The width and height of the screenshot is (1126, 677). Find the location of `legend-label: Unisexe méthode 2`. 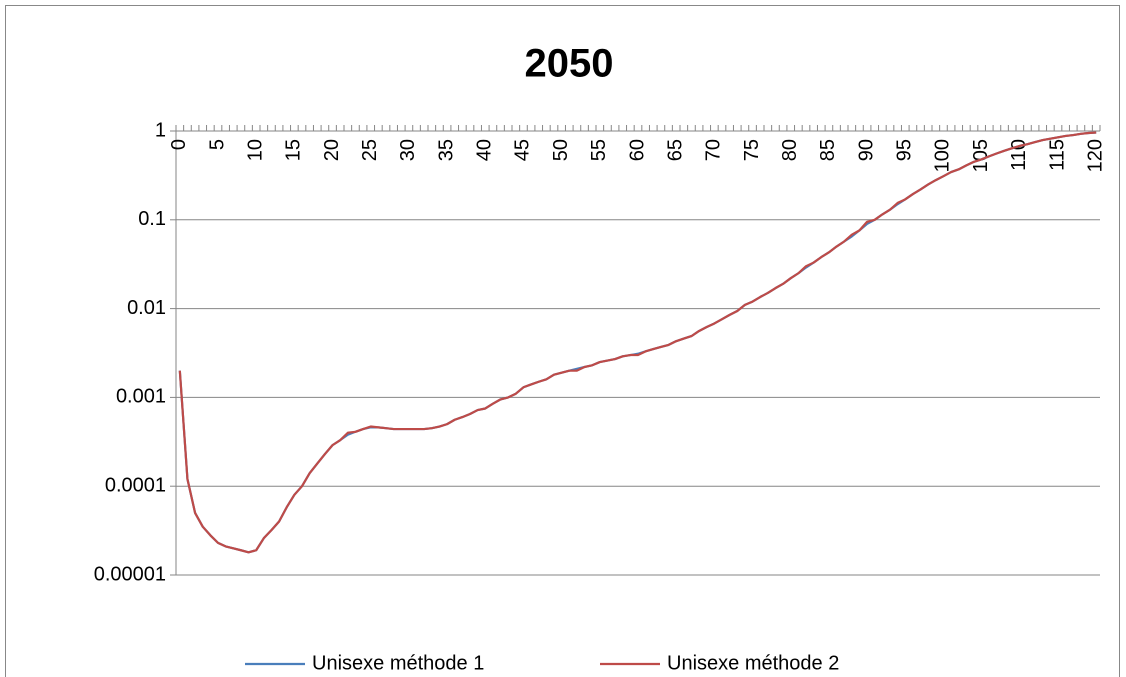

legend-label: Unisexe méthode 2 is located at coordinates (753, 663).